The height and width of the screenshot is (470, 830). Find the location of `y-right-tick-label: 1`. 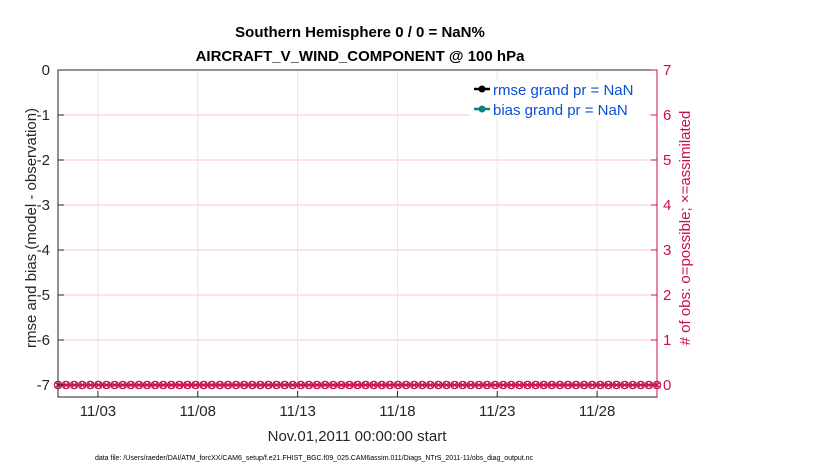

y-right-tick-label: 1 is located at coordinates (667, 340).